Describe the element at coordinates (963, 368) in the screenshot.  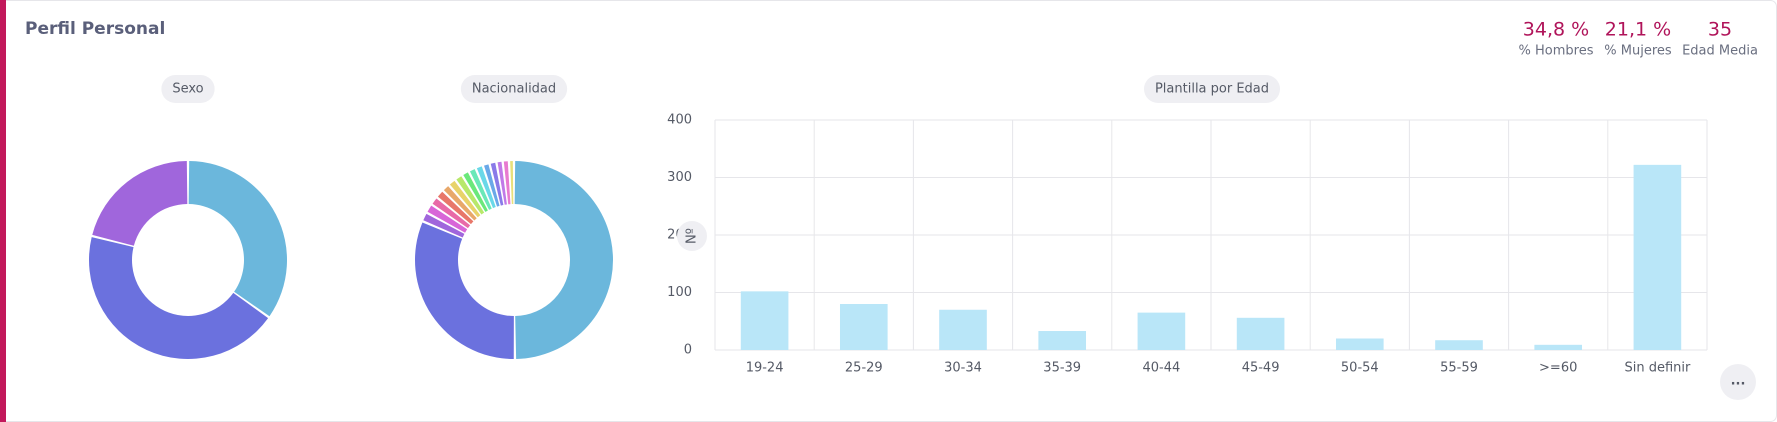
I see `x-tick-label: 30-34` at that location.